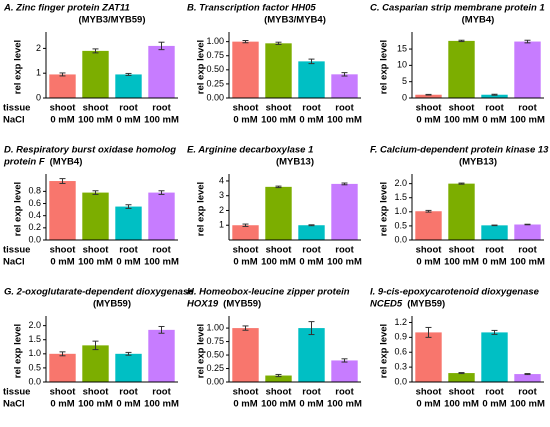 The image size is (550, 427). I want to click on panel-title: F. Calcium-dependent protein kinase 13, so click(459, 150).